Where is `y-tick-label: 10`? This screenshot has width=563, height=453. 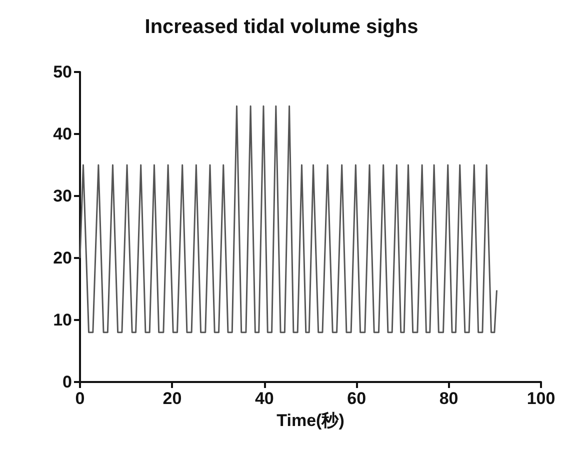 y-tick-label: 10 is located at coordinates (62, 320).